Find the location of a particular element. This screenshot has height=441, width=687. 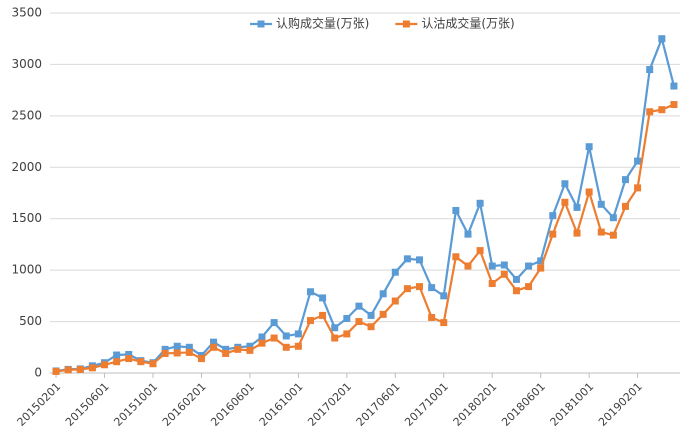

y-tick-label: 3500 is located at coordinates (26, 13).